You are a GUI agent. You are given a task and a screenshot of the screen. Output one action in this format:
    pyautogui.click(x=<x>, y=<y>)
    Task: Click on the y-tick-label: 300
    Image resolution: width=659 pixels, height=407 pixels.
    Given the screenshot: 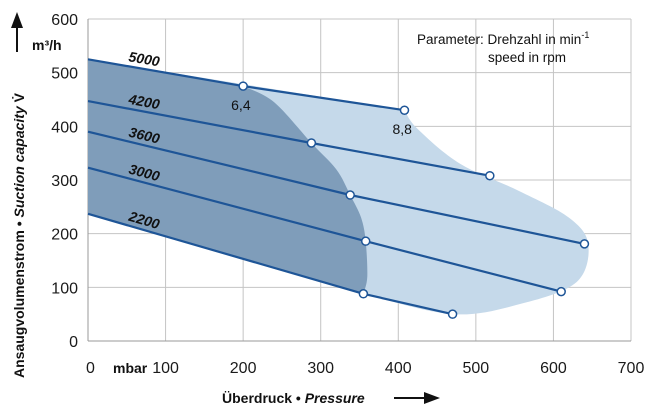 What is the action you would take?
    pyautogui.click(x=64, y=181)
    